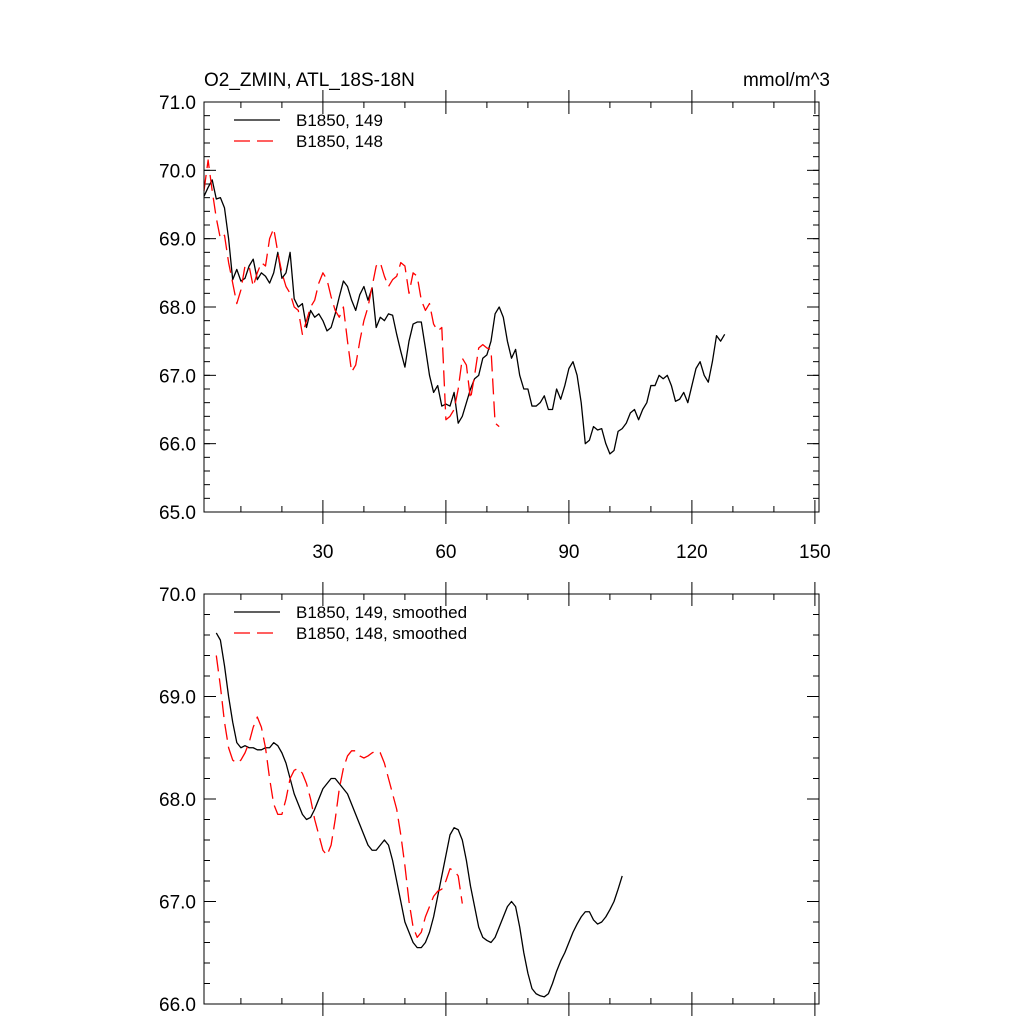 This screenshot has height=1024, width=1024. What do you see at coordinates (308, 131) in the screenshot?
I see `legend: B1850, 149 B1850, 148` at bounding box center [308, 131].